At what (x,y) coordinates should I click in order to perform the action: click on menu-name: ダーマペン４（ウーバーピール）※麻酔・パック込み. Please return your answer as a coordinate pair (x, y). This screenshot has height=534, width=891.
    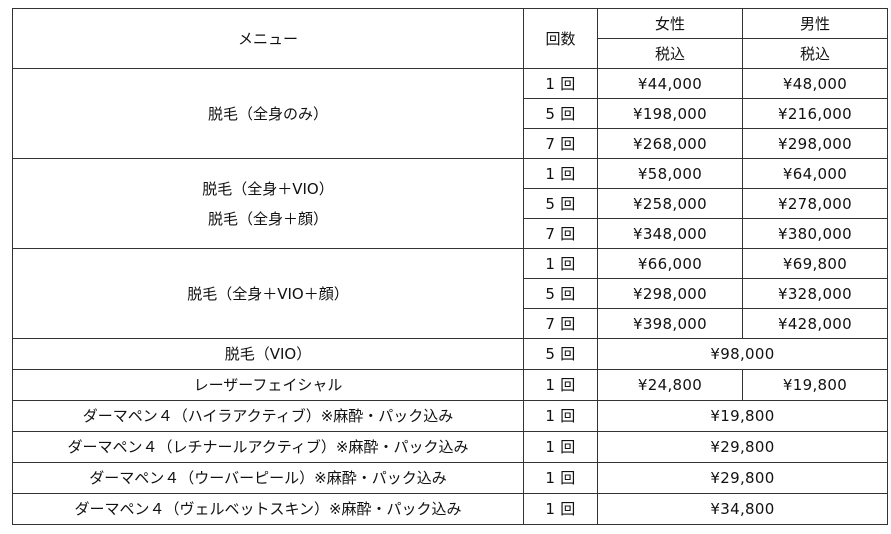
    Looking at the image, I should click on (268, 478).